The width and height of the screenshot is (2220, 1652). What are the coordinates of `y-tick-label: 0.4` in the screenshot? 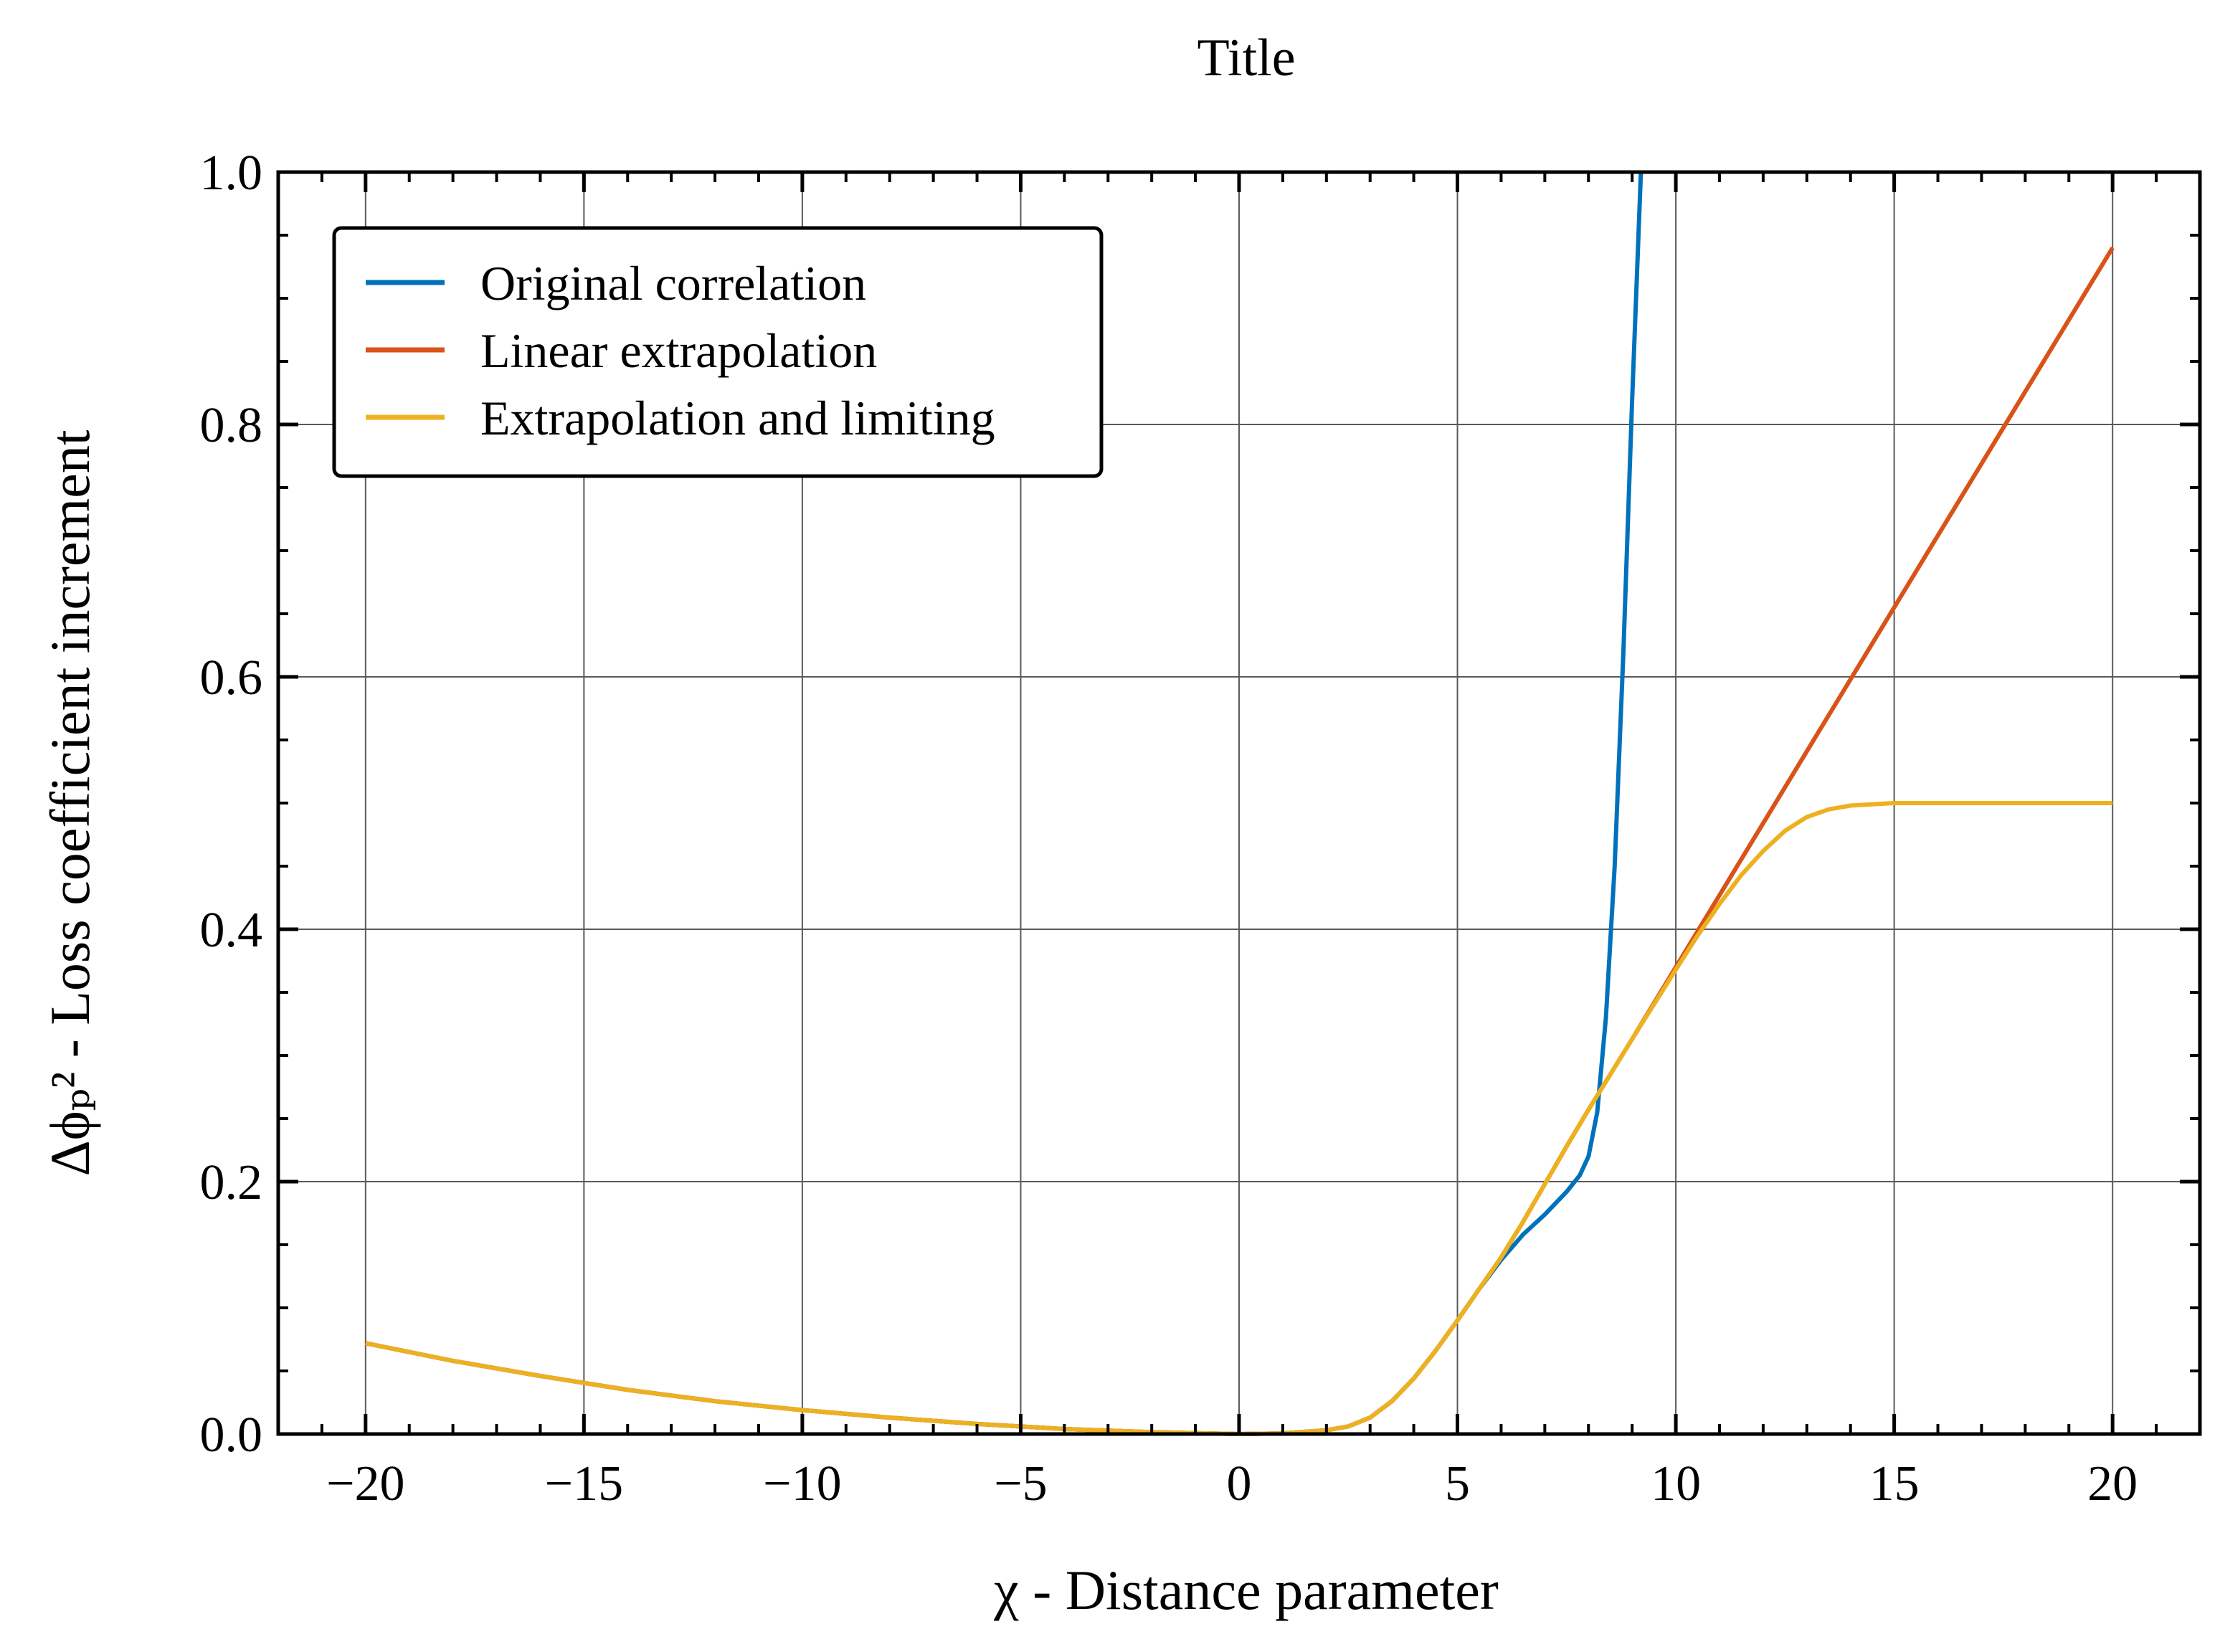 It's located at (231, 930).